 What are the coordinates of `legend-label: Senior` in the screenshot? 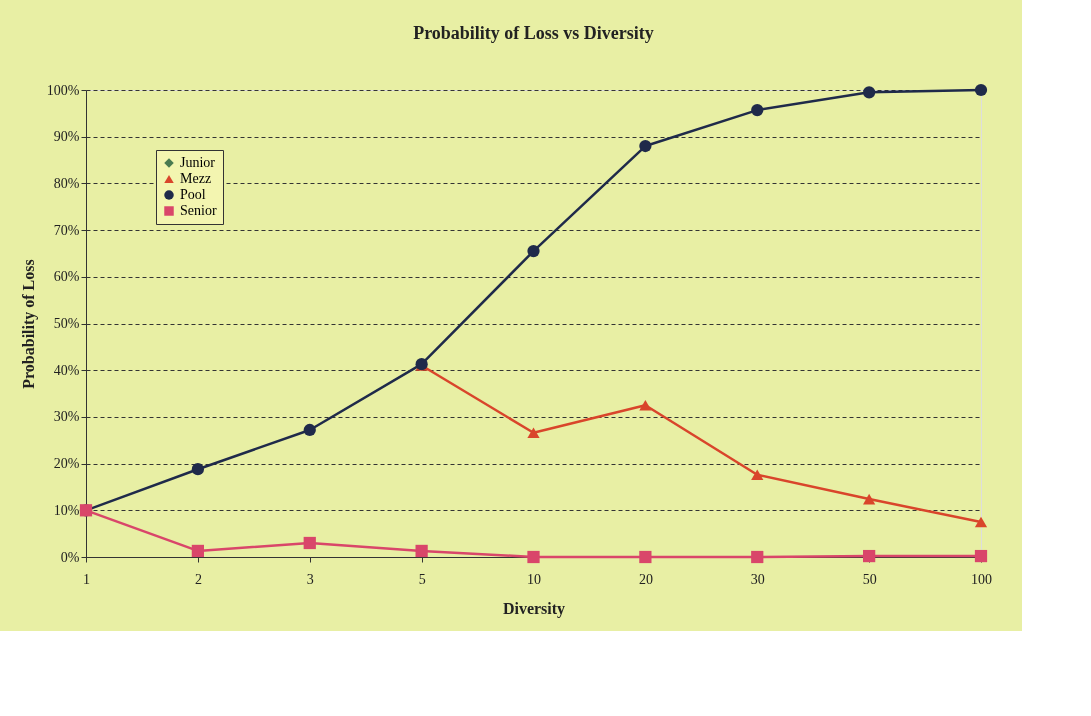 It's located at (198, 210).